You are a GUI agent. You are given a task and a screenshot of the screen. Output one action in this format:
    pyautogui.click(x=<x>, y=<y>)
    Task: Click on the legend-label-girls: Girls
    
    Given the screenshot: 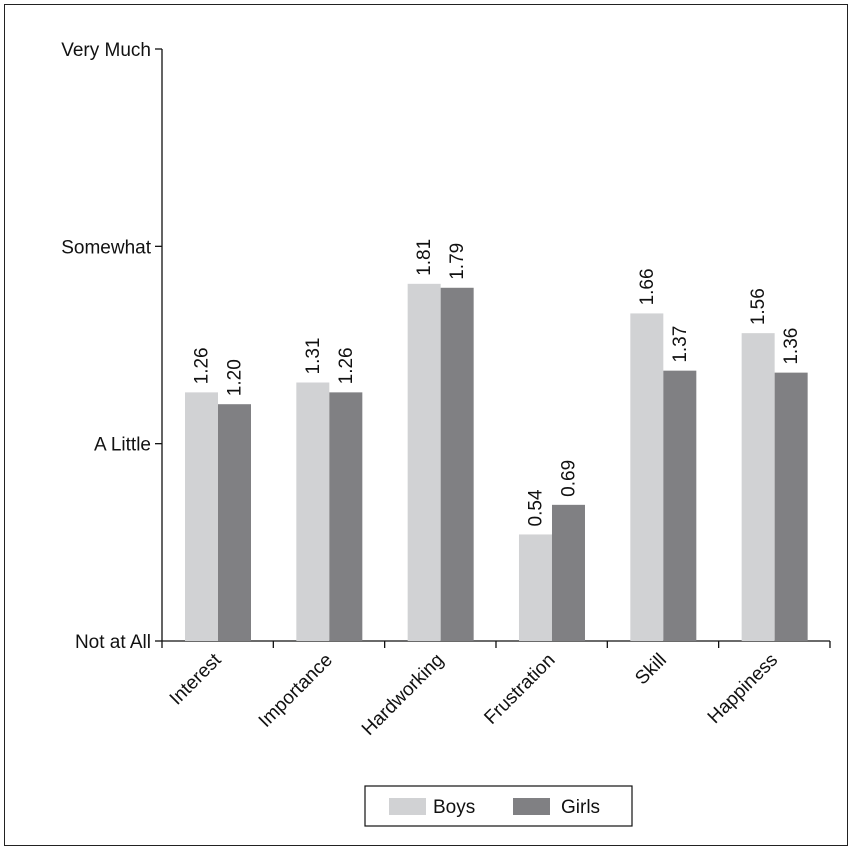 What is the action you would take?
    pyautogui.click(x=580, y=807)
    